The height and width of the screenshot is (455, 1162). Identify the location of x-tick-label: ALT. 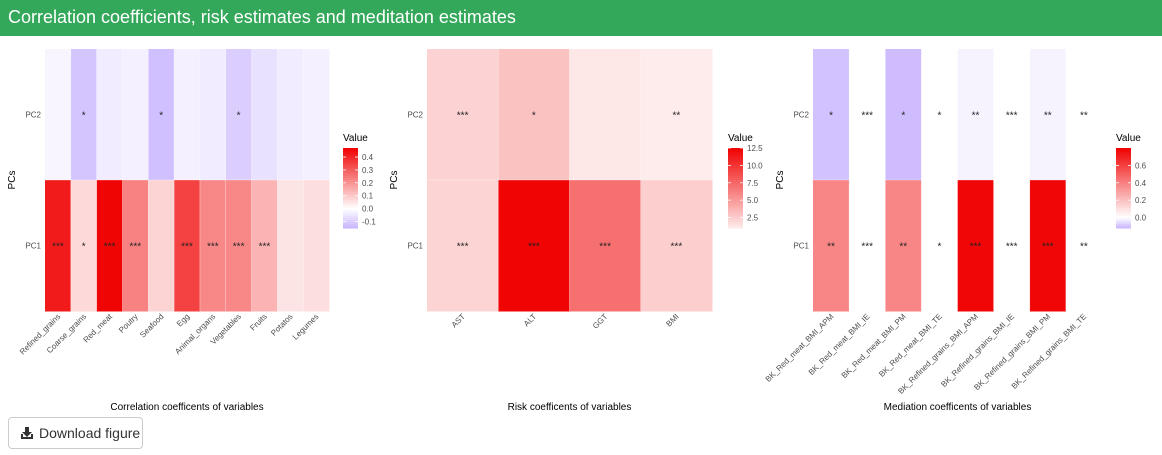
(530, 320).